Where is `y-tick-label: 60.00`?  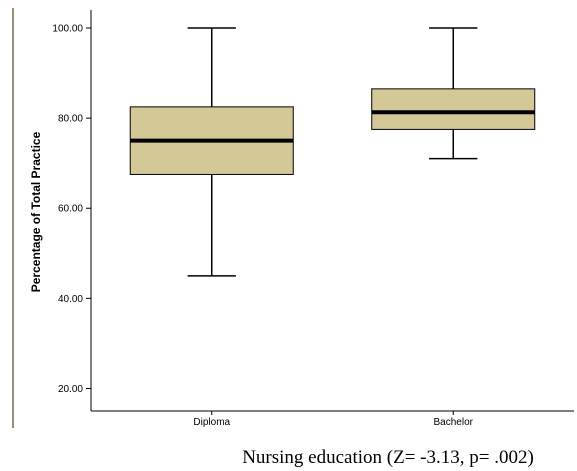 y-tick-label: 60.00 is located at coordinates (70, 209).